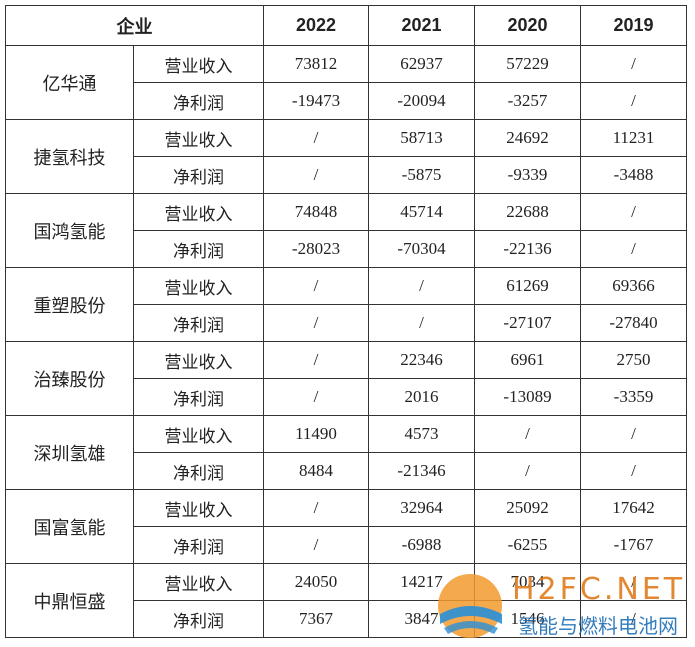 The width and height of the screenshot is (695, 647). Describe the element at coordinates (316, 101) in the screenshot. I see `value-cell: -19473` at that location.